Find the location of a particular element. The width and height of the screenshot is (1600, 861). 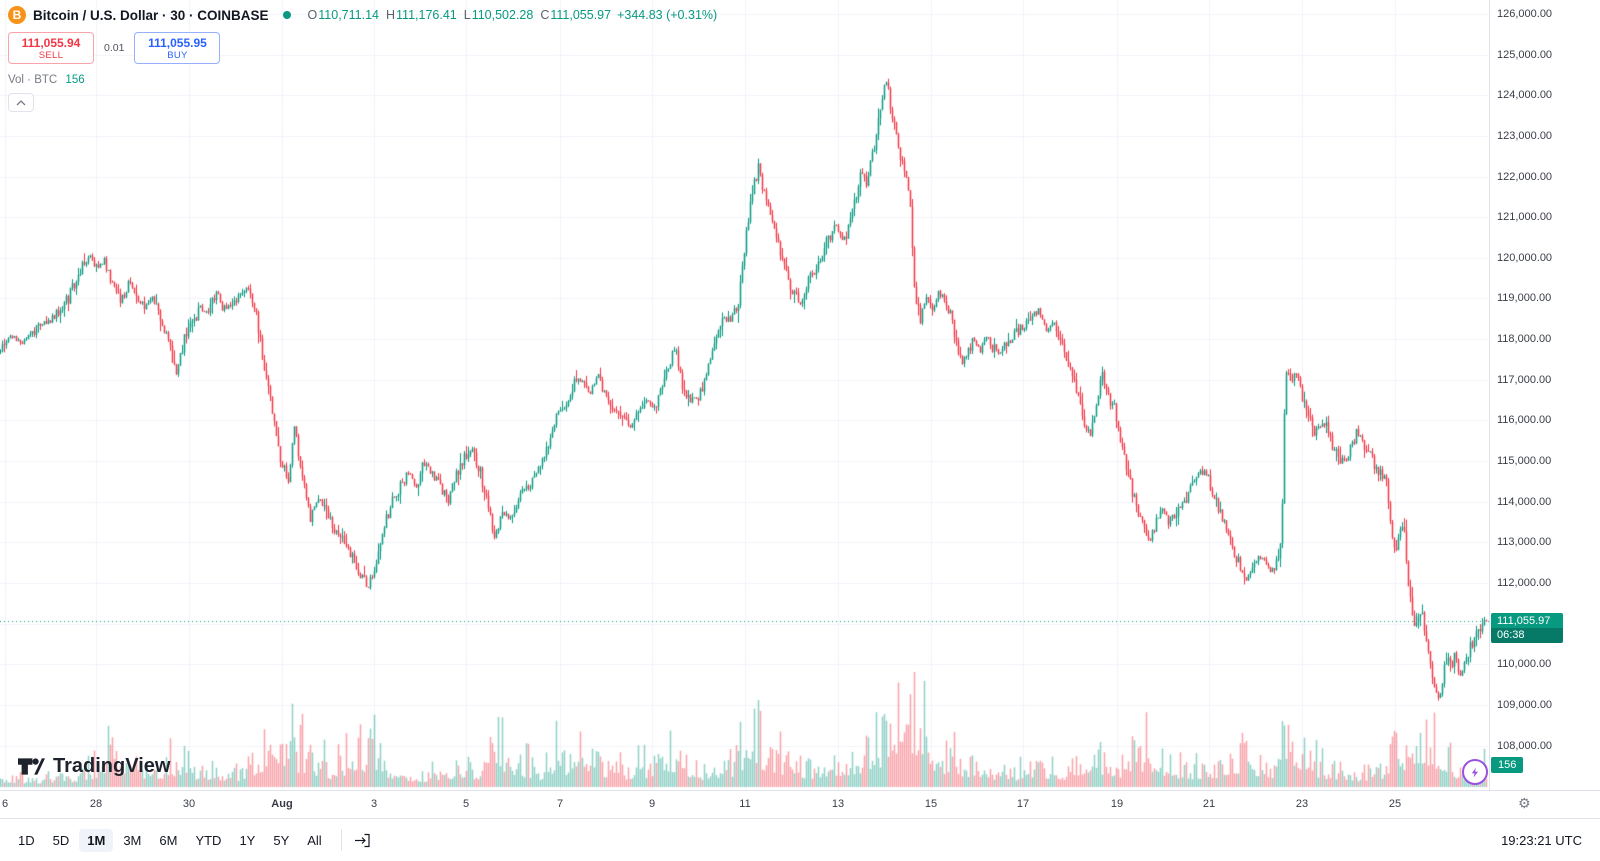

buy-button: 111,055.95 BUY is located at coordinates (177, 48).